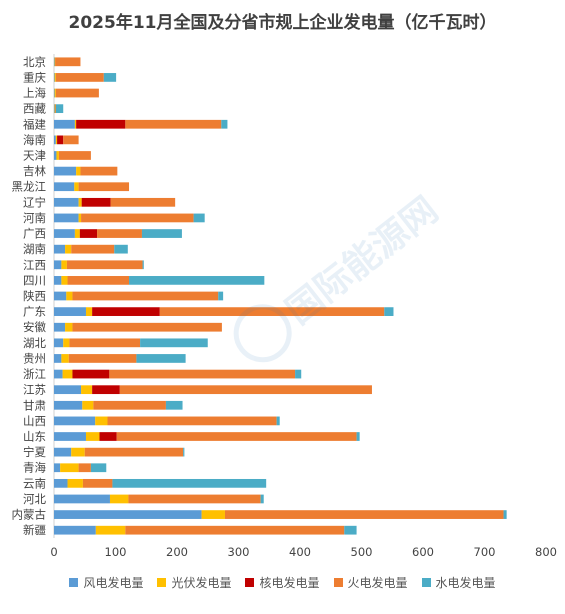 This screenshot has height=614, width=565. I want to click on legend-label: 风电发电量, so click(113, 583).